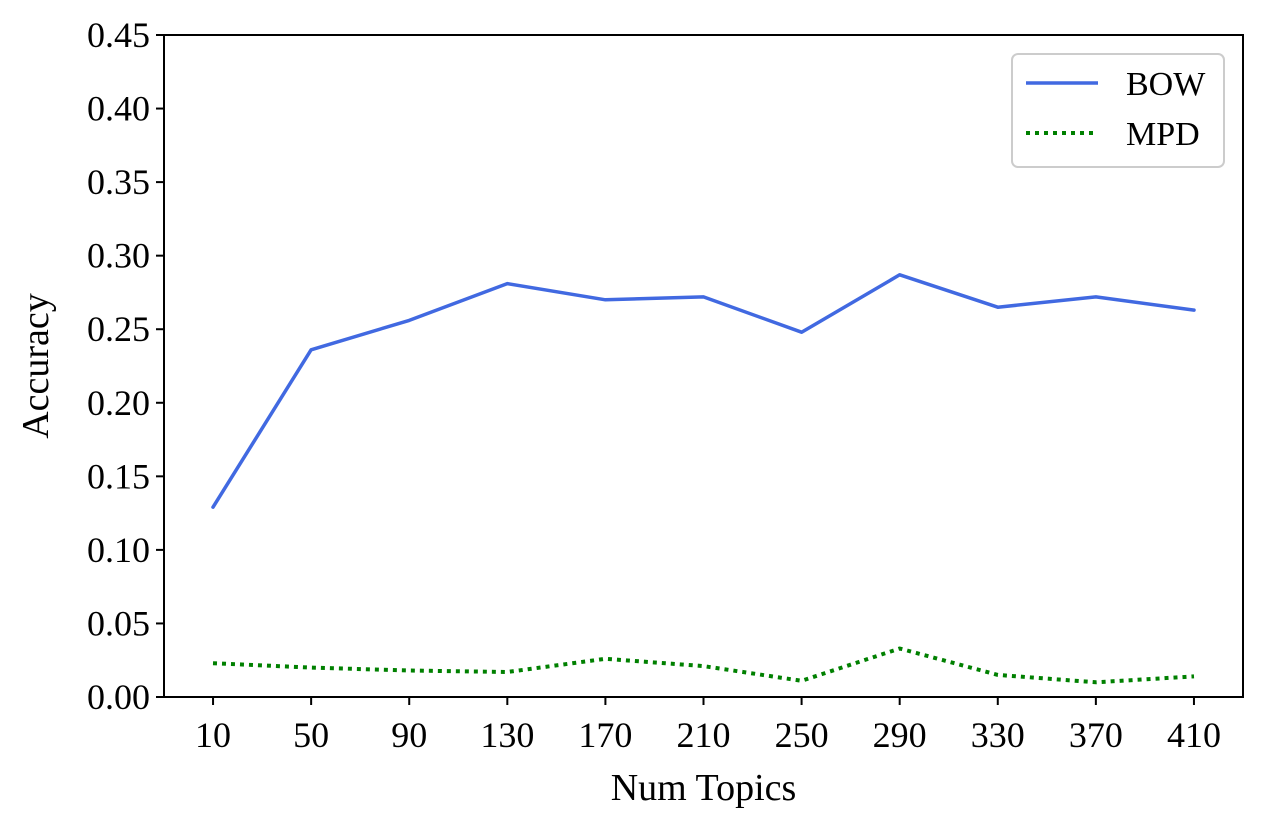 Image resolution: width=1280 pixels, height=816 pixels. I want to click on x-tick-label: 90, so click(409, 735).